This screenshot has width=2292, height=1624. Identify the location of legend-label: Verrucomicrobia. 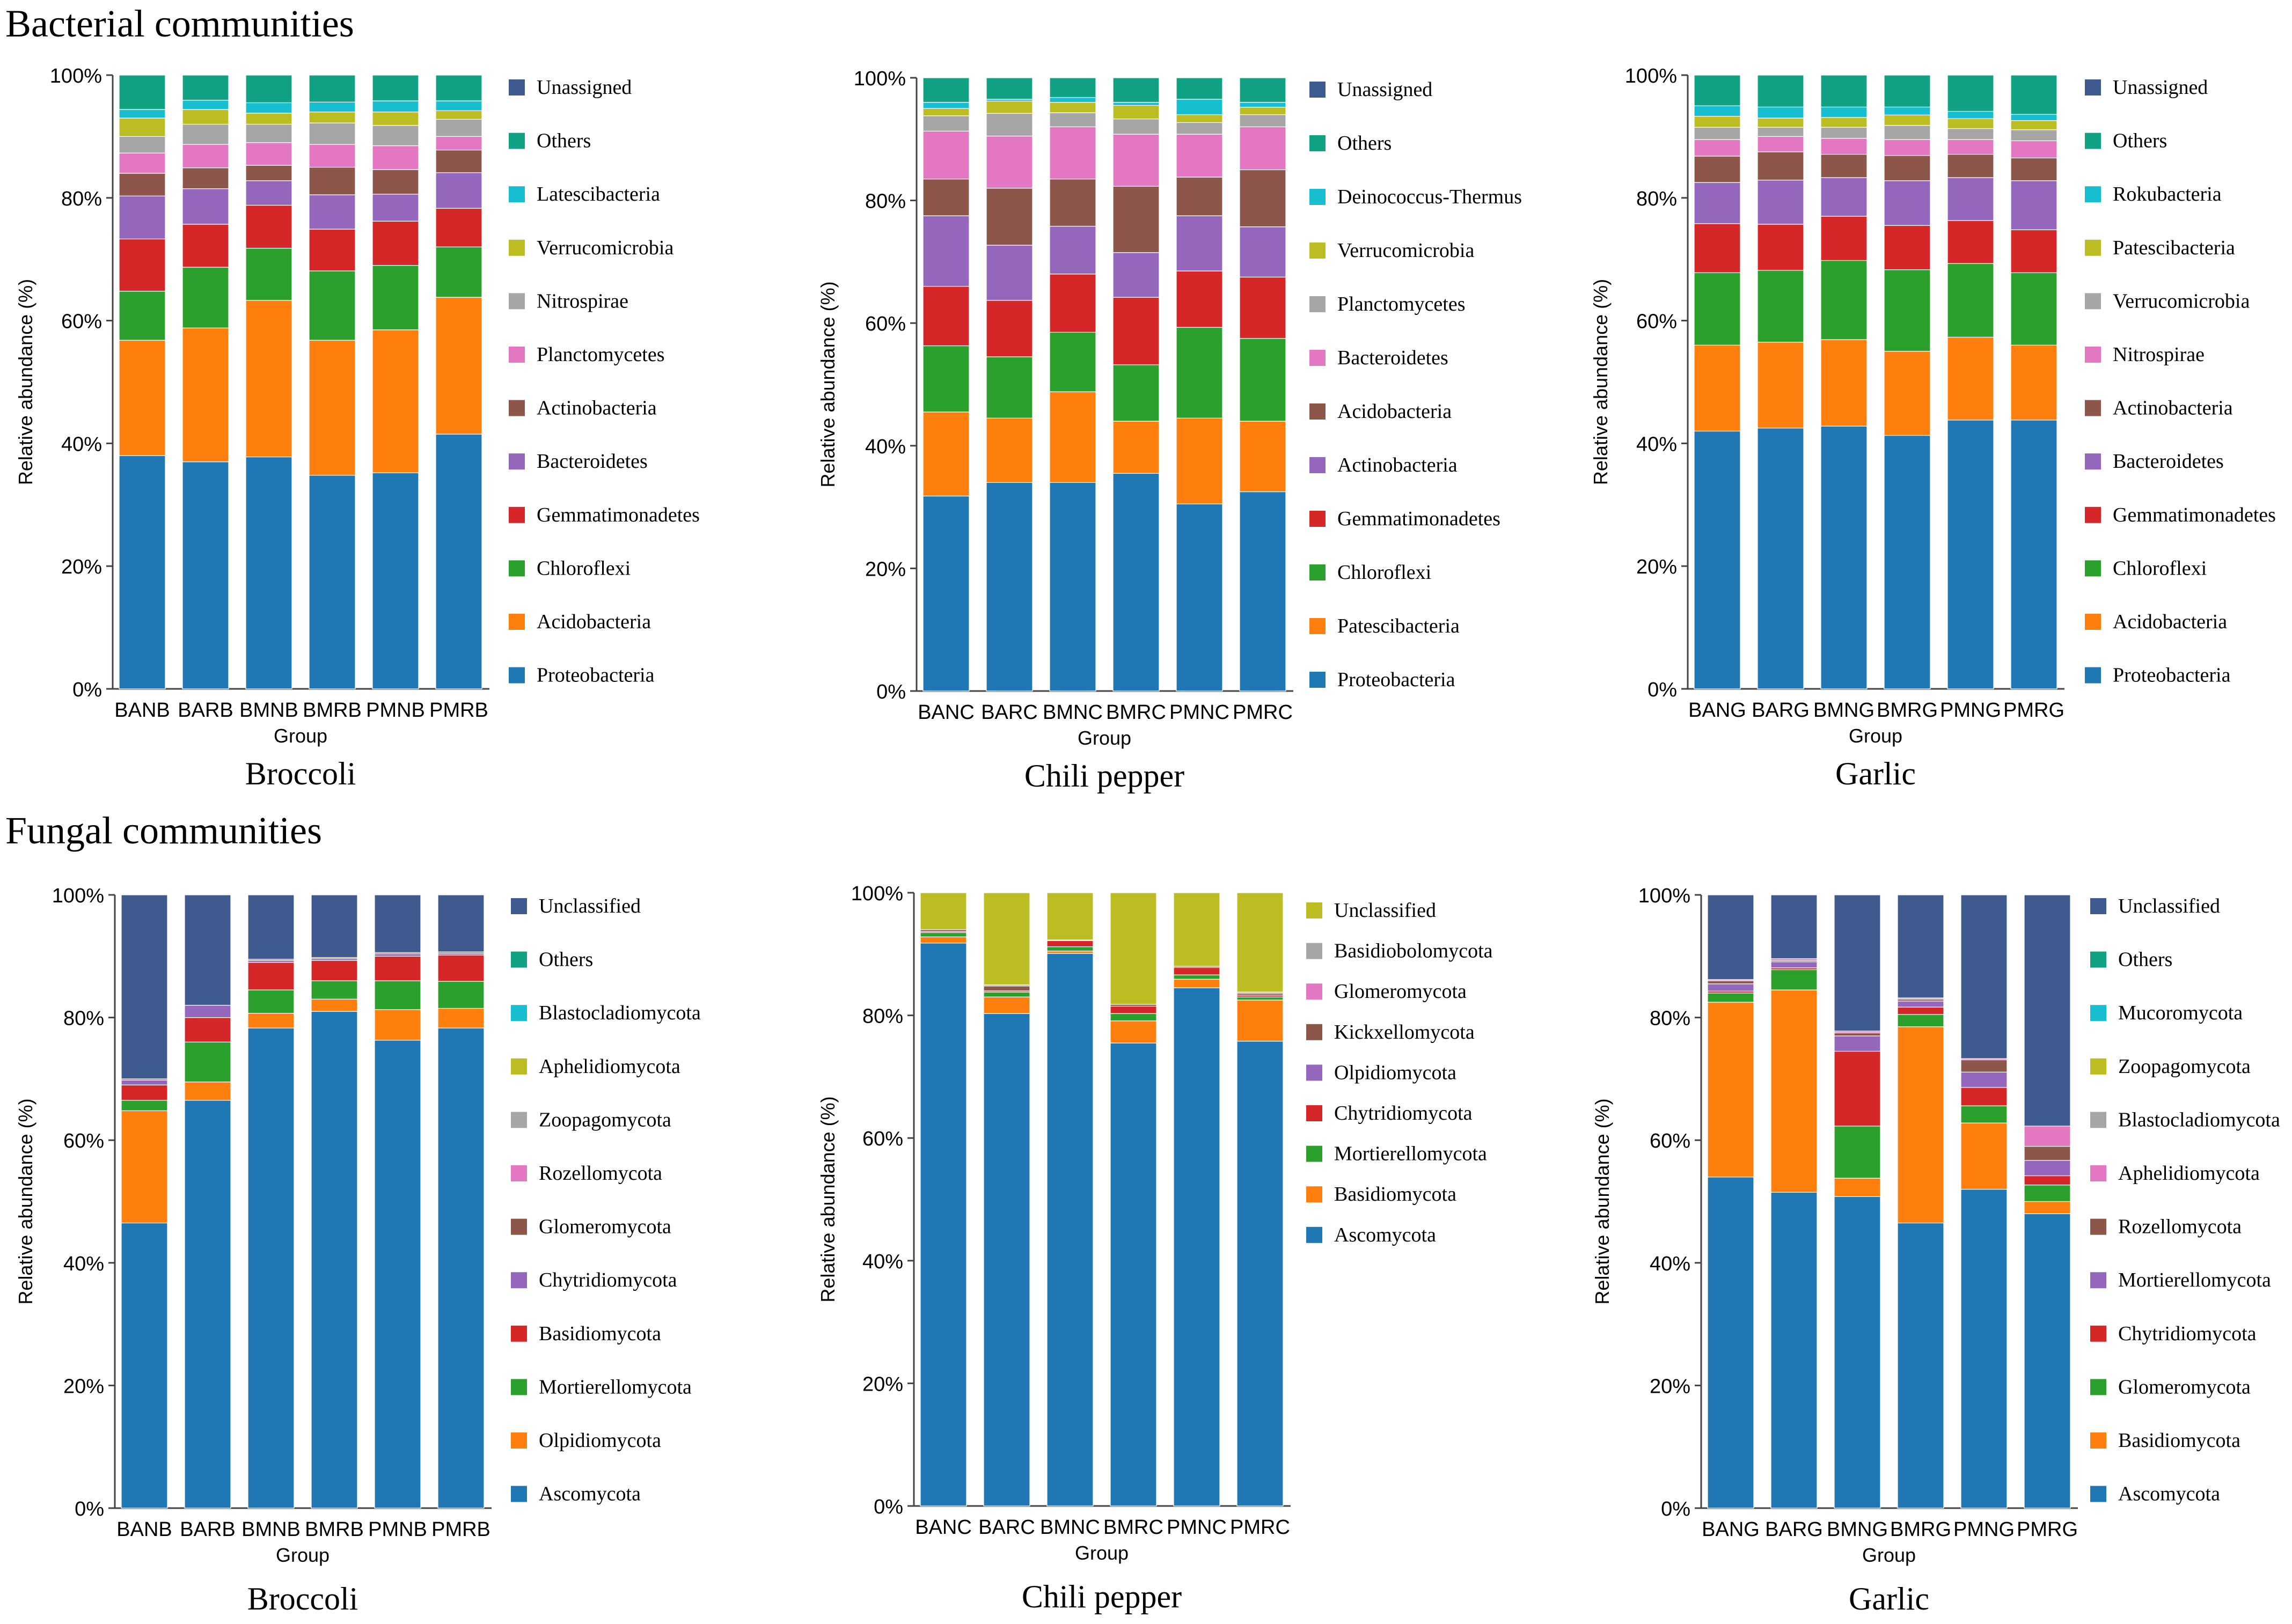
(1405, 250).